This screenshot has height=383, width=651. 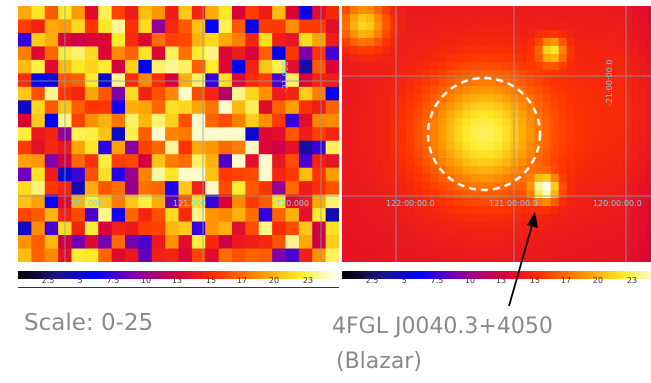 What do you see at coordinates (48, 280) in the screenshot?
I see `colorbar-tick: 2.5` at bounding box center [48, 280].